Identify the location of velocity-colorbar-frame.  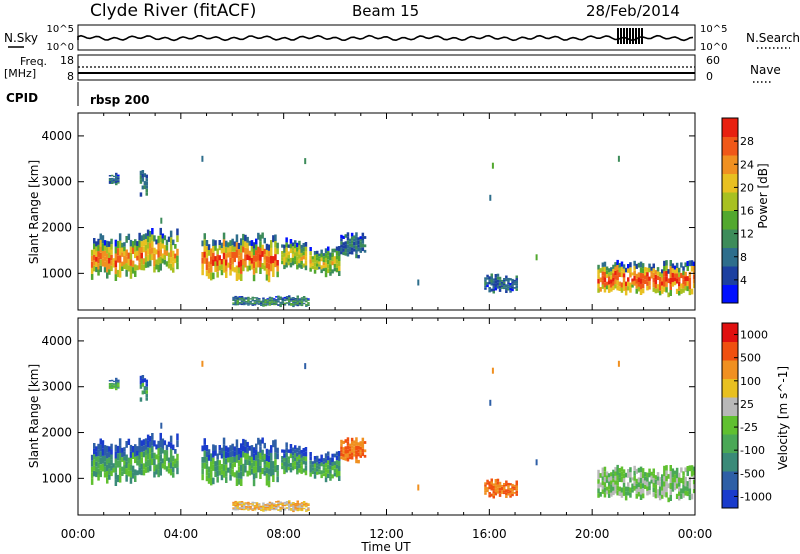
(730, 415).